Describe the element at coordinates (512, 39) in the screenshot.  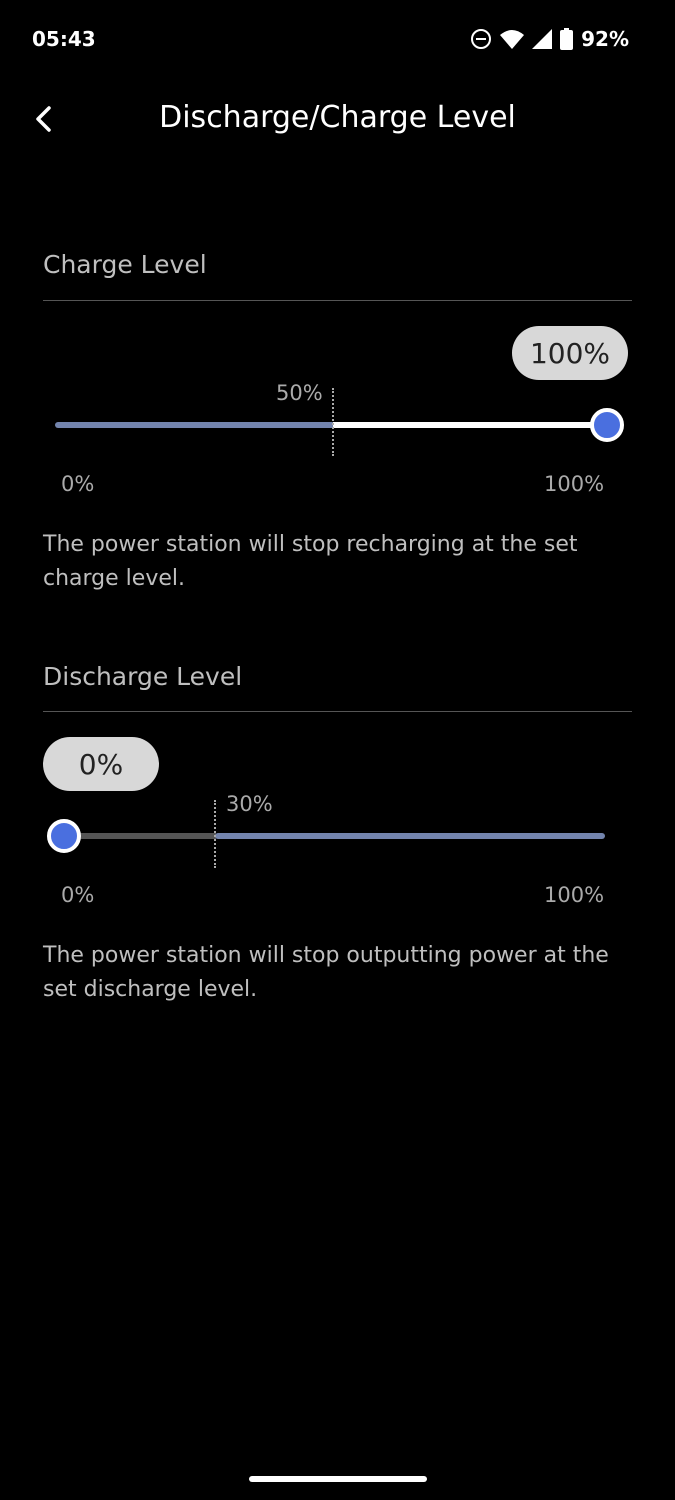
I see `wifi-icon` at that location.